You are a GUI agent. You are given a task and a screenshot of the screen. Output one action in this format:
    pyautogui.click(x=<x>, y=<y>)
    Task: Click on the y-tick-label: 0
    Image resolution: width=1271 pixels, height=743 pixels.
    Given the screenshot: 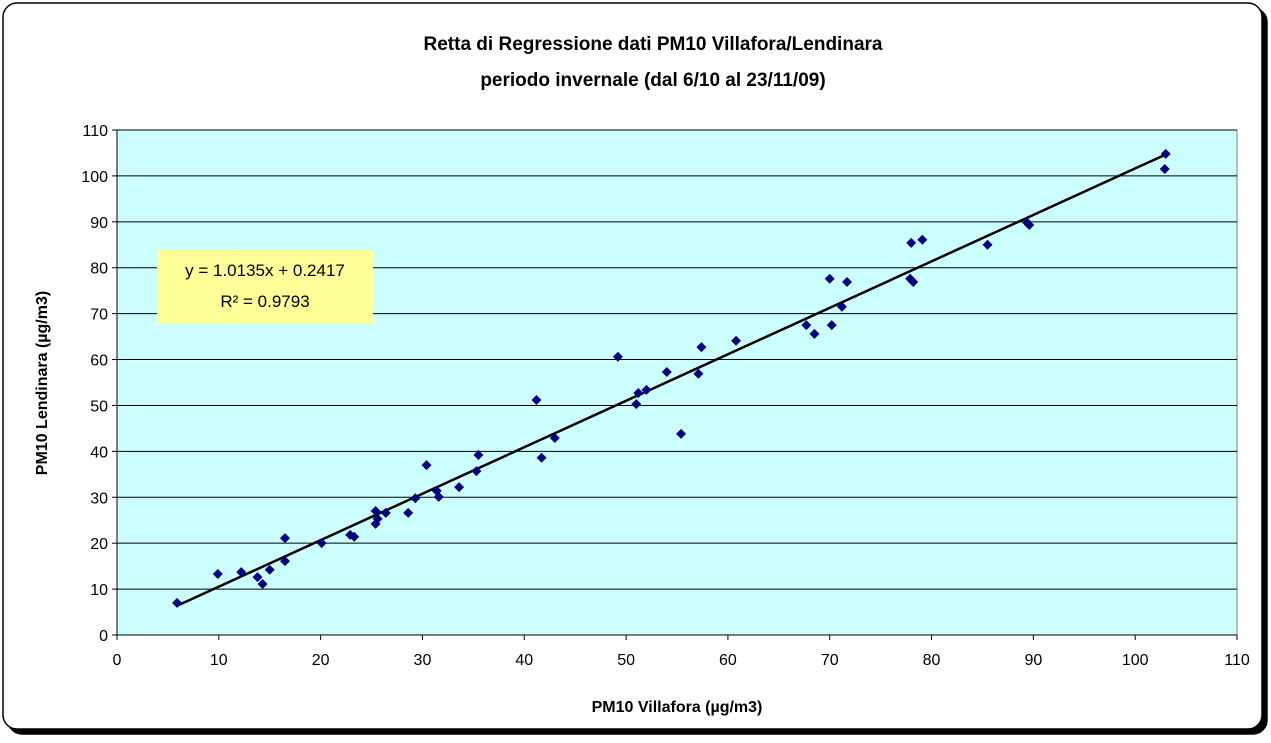 What is the action you would take?
    pyautogui.click(x=103, y=636)
    